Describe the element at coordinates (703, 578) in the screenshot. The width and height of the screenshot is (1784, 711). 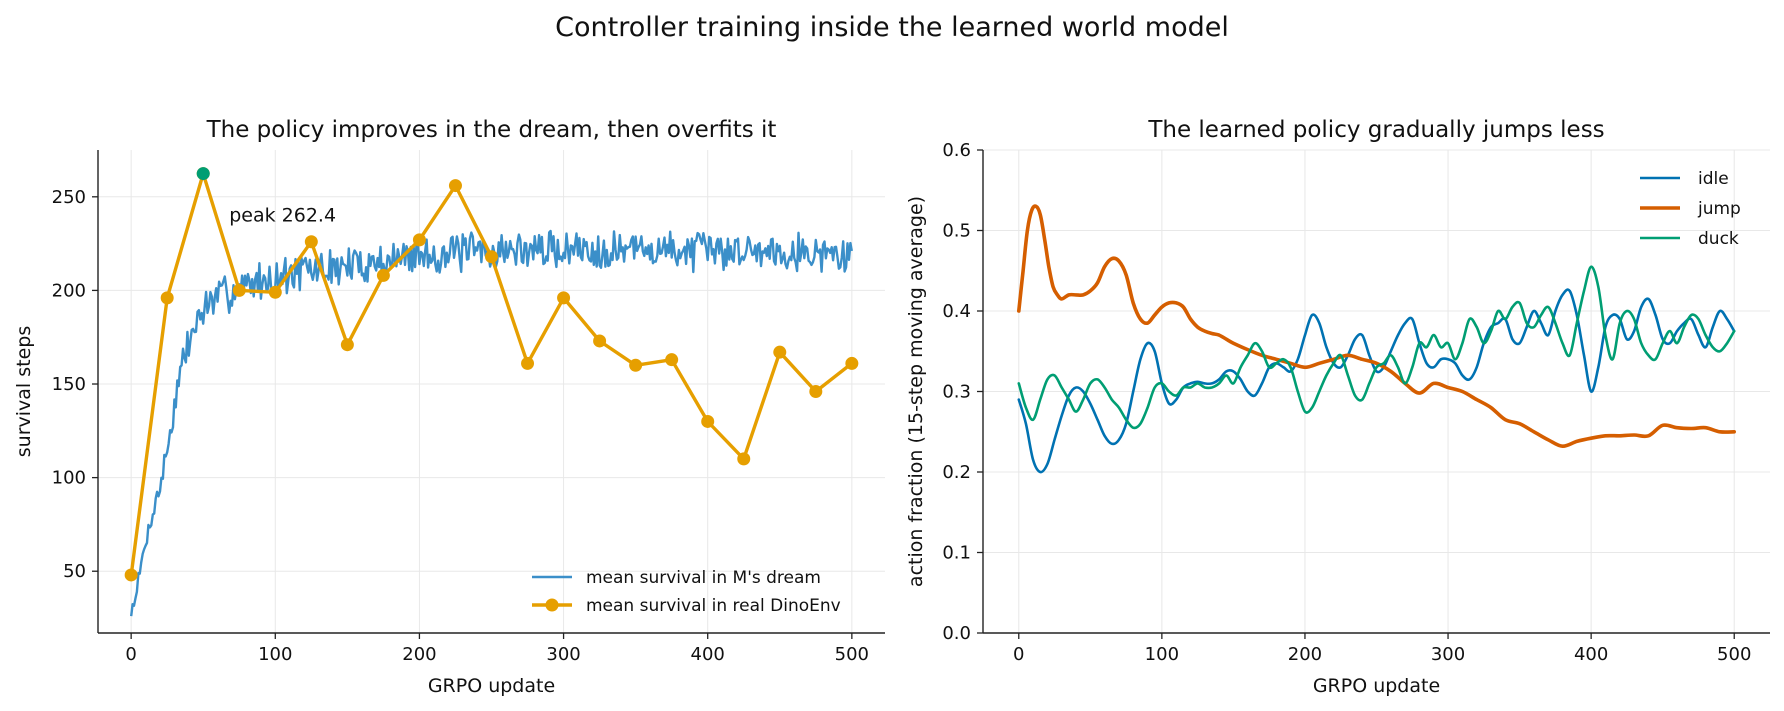
I see `legend-label-dream: mean survival in M's dream` at that location.